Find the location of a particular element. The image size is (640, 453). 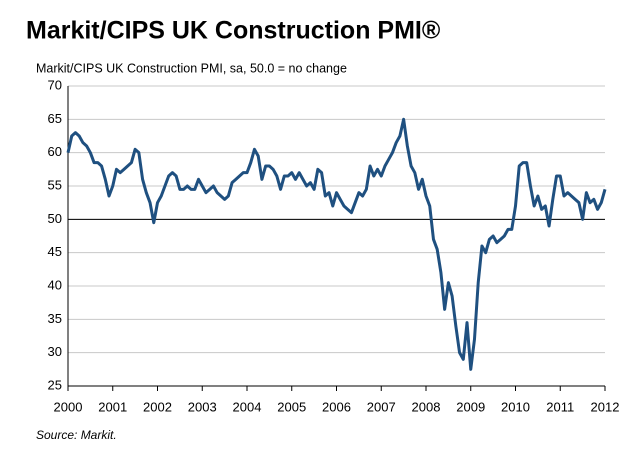

x-tick-label: 2002 is located at coordinates (157, 406).